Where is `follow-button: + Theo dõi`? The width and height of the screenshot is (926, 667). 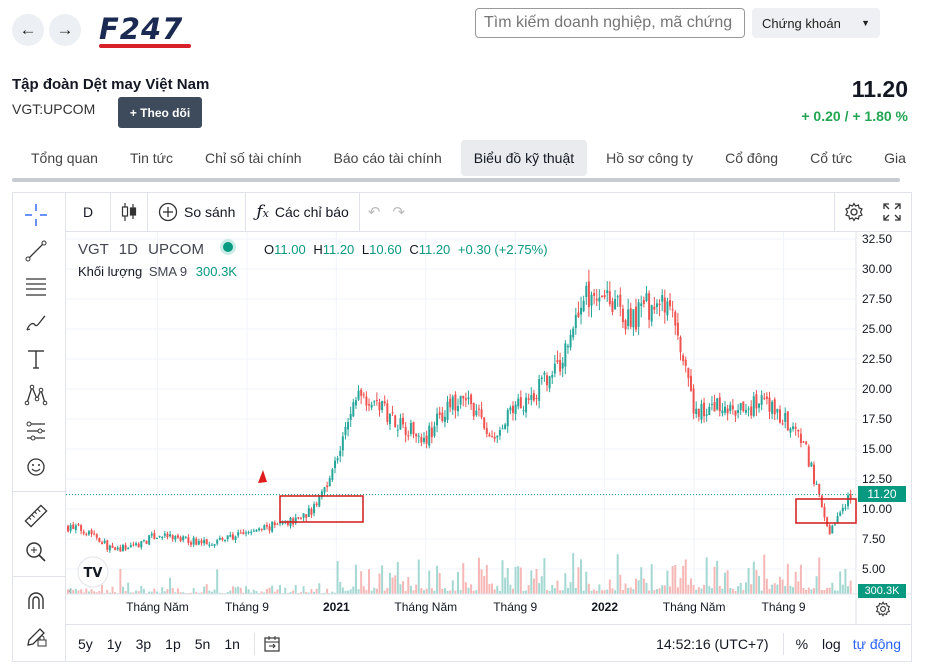 follow-button: + Theo dõi is located at coordinates (160, 112).